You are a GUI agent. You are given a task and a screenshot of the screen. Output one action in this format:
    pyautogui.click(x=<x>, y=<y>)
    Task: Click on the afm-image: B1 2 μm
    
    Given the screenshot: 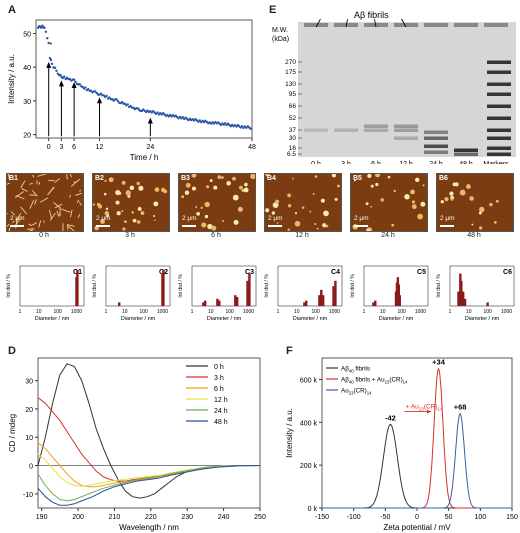 What is the action you would take?
    pyautogui.click(x=45, y=202)
    